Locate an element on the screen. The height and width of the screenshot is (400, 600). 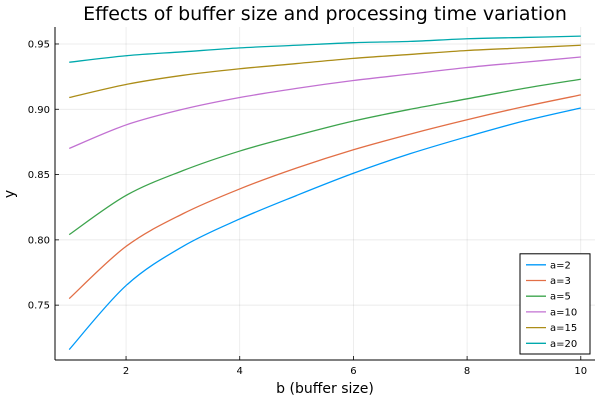
x-tick-label: 6 is located at coordinates (353, 371).